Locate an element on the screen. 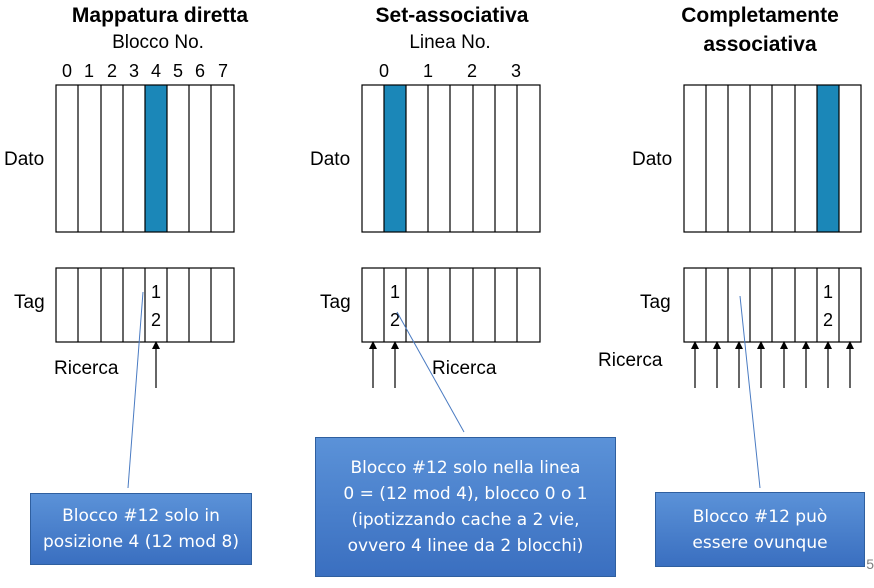 This screenshot has height=588, width=874. direct-tag-grid is located at coordinates (145, 305).